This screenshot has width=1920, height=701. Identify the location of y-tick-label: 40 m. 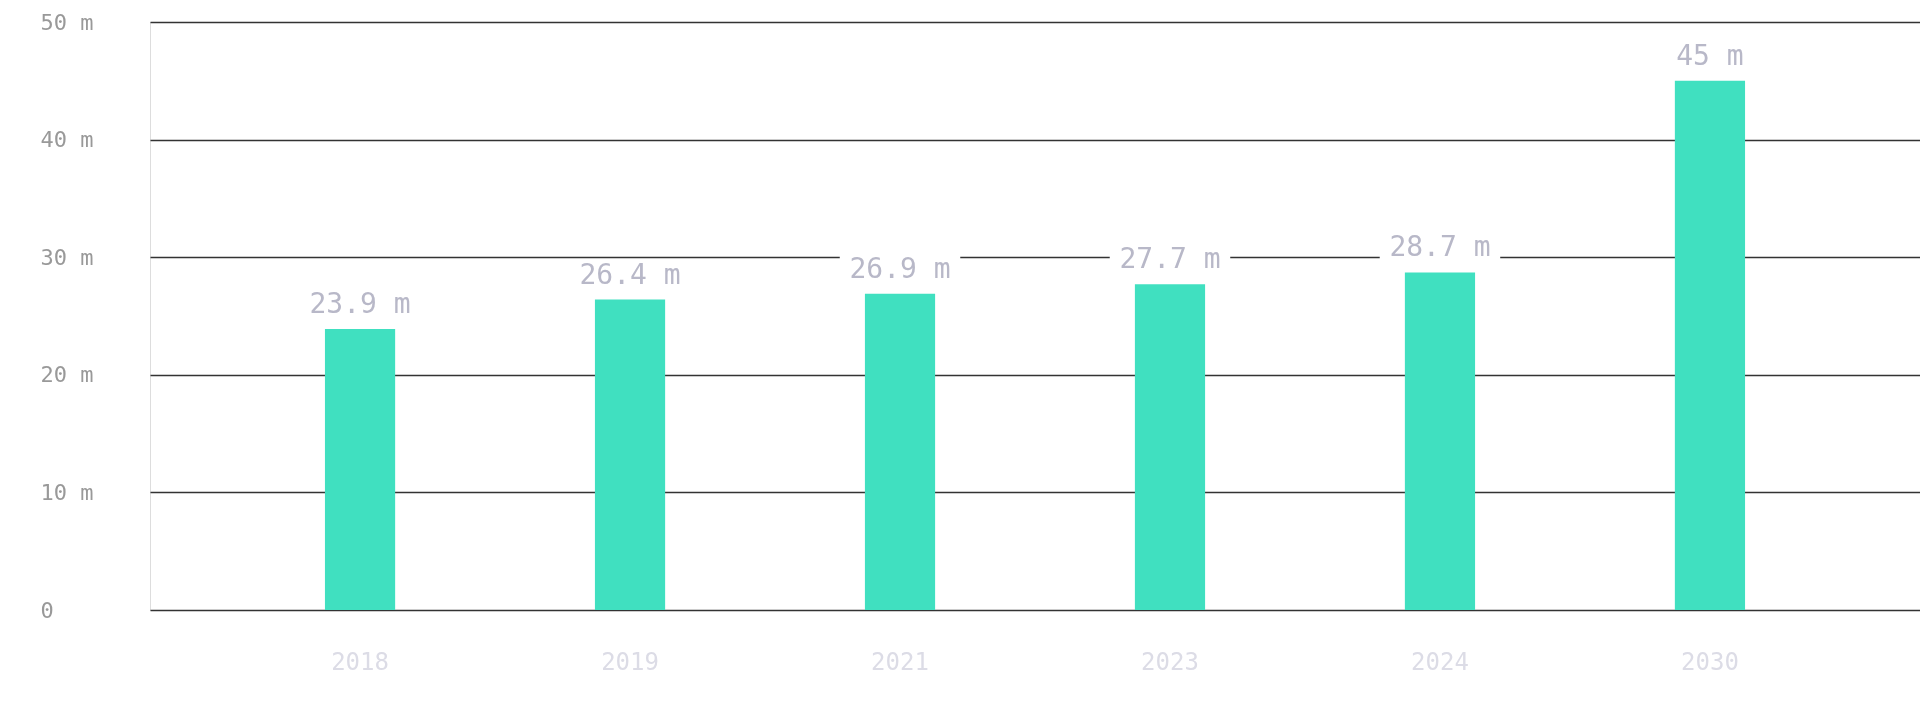
(67, 140).